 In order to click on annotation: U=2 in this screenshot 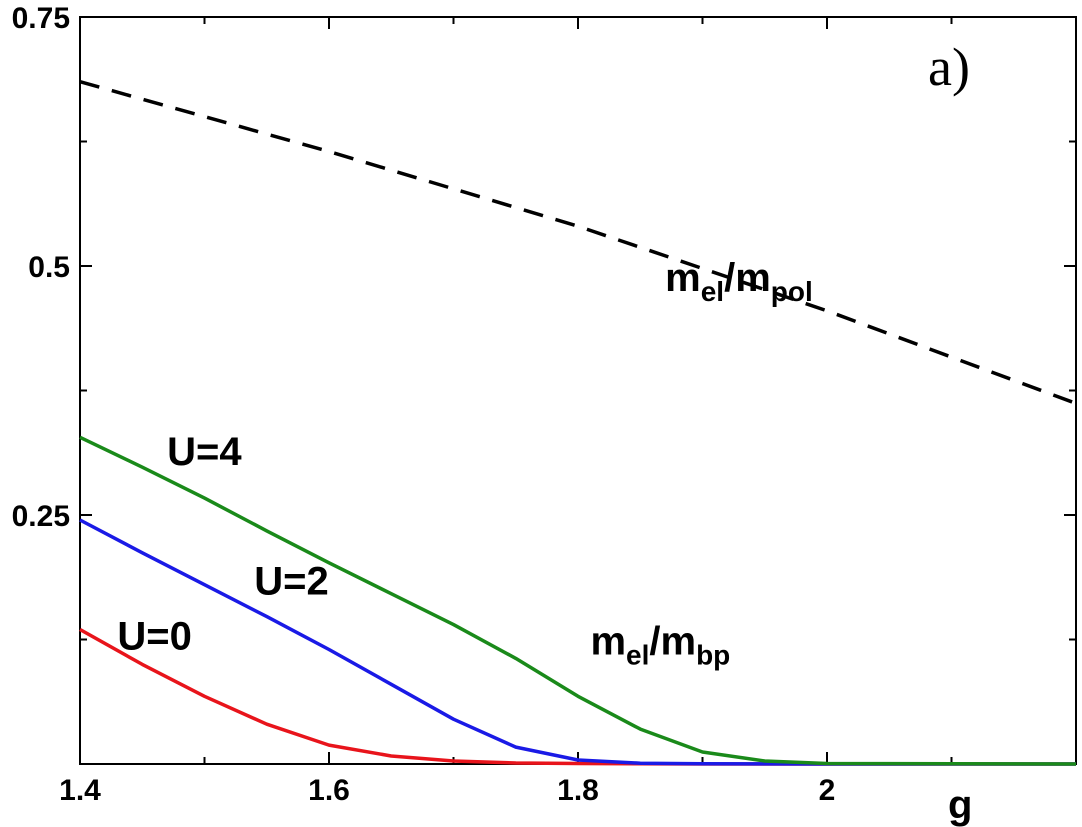, I will do `click(291, 582)`.